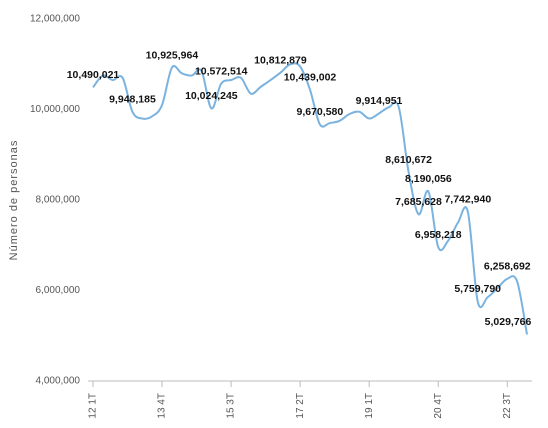 This screenshot has height=428, width=548. Describe the element at coordinates (320, 112) in the screenshot. I see `data-label: 9,670,580` at that location.